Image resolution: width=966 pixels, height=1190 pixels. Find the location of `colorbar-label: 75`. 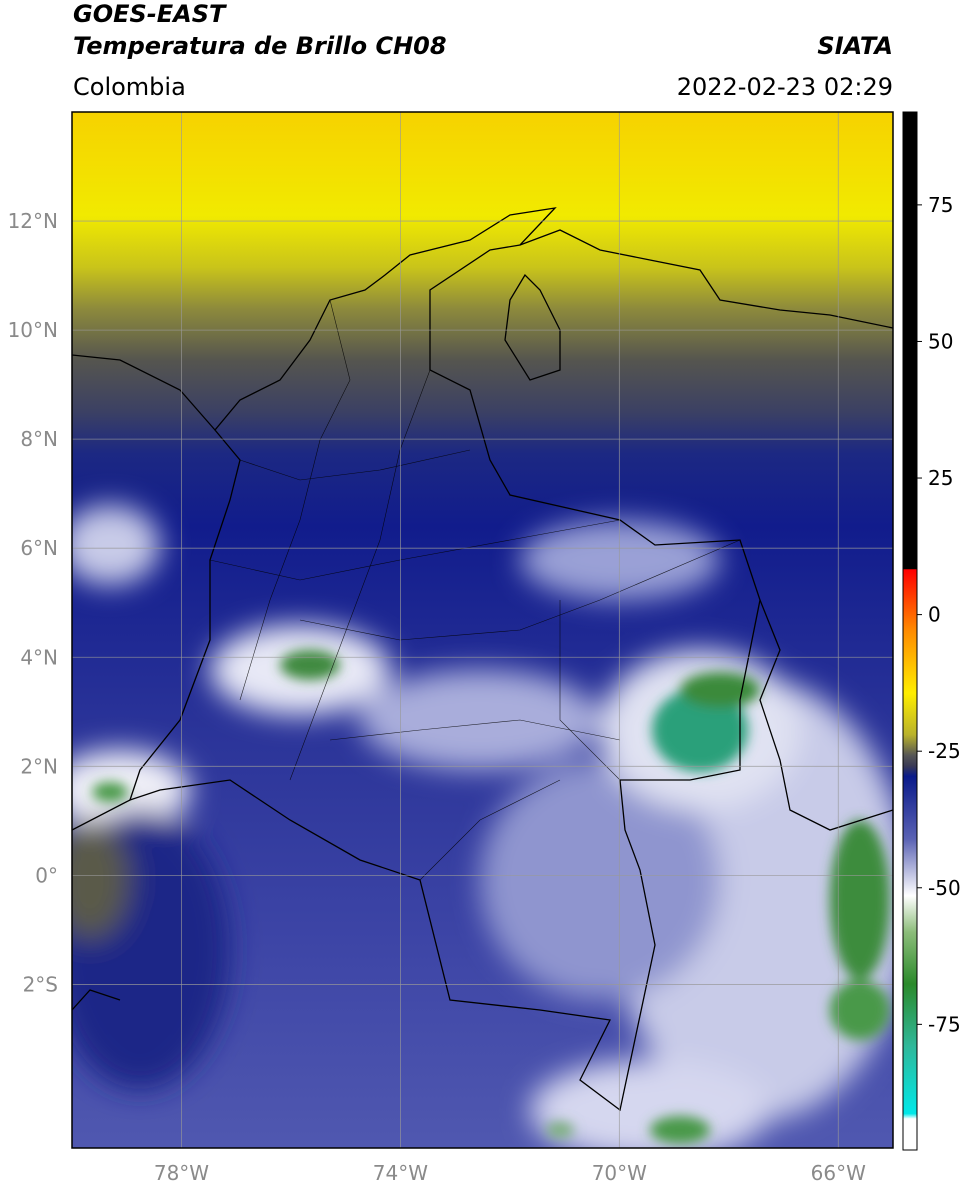

colorbar-label: 75 is located at coordinates (940, 205).